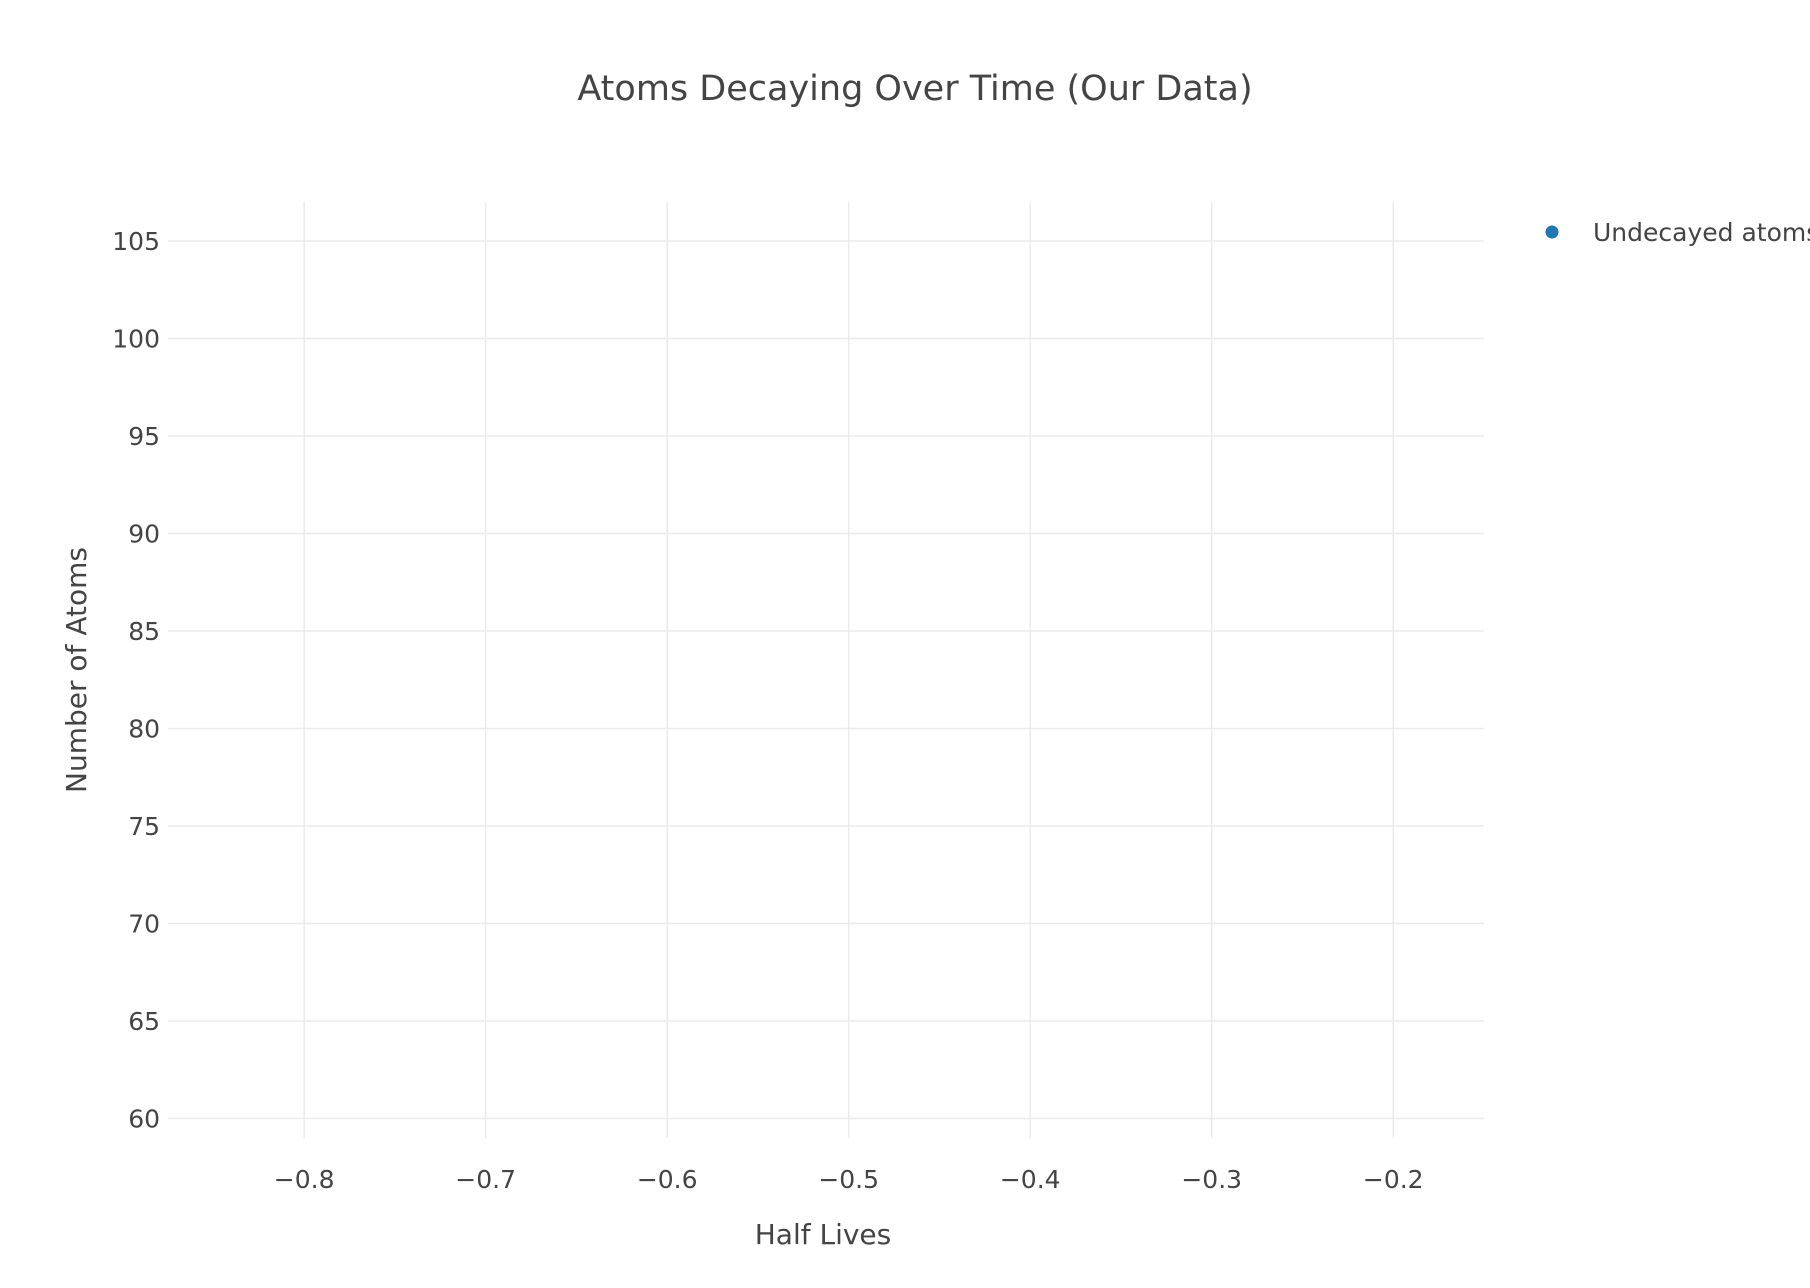 This screenshot has height=1288, width=1810. I want to click on y-tick-label: 65, so click(144, 1021).